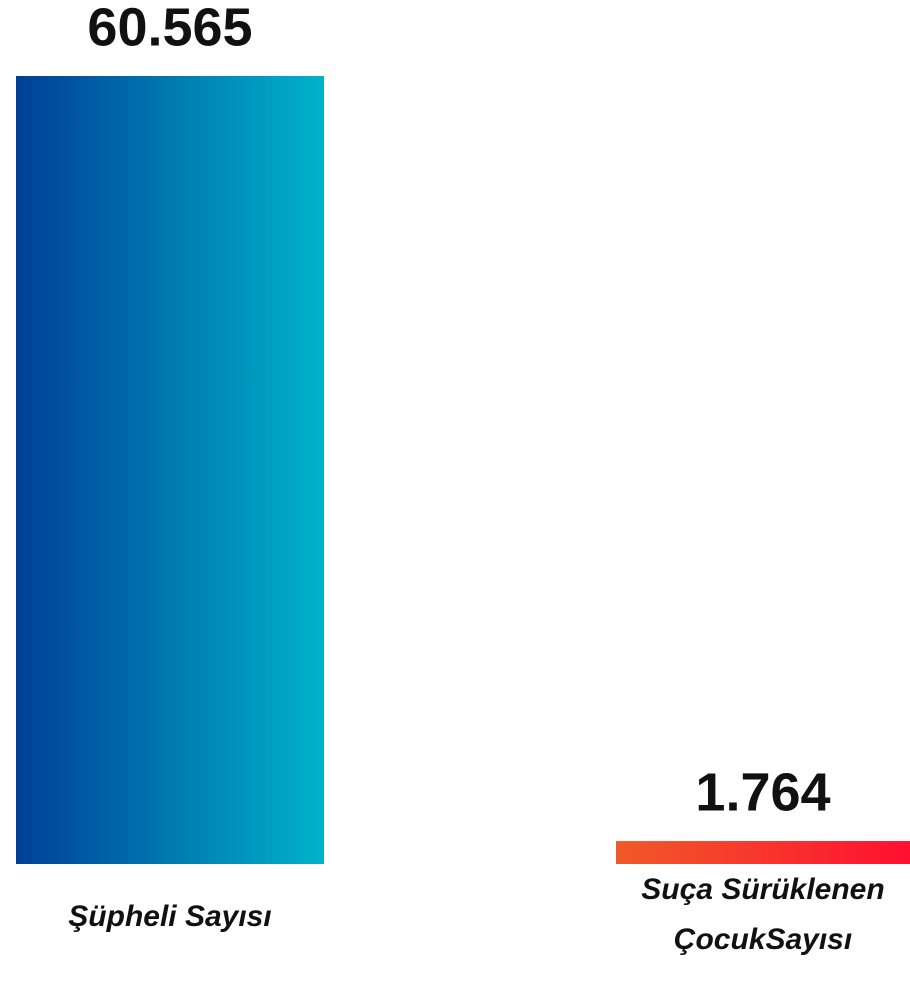 The height and width of the screenshot is (986, 910). Describe the element at coordinates (762, 914) in the screenshot. I see `category-label: Suça Sürüklenen ÇocukSayısı` at that location.